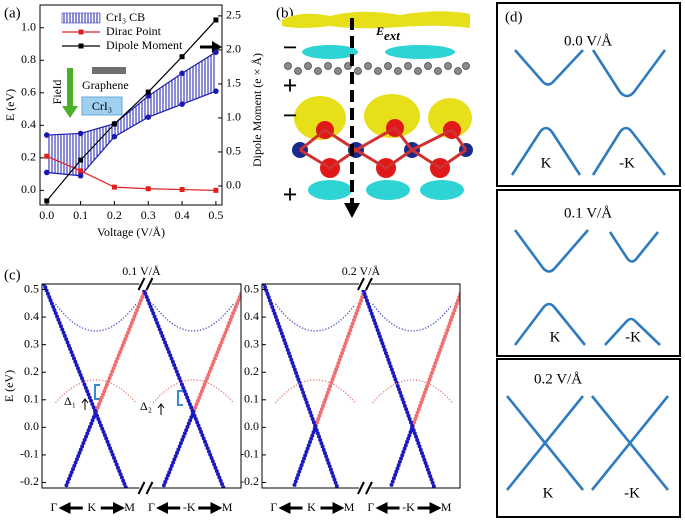  What do you see at coordinates (144, 45) in the screenshot?
I see `legend-label: Dipole Moment` at bounding box center [144, 45].